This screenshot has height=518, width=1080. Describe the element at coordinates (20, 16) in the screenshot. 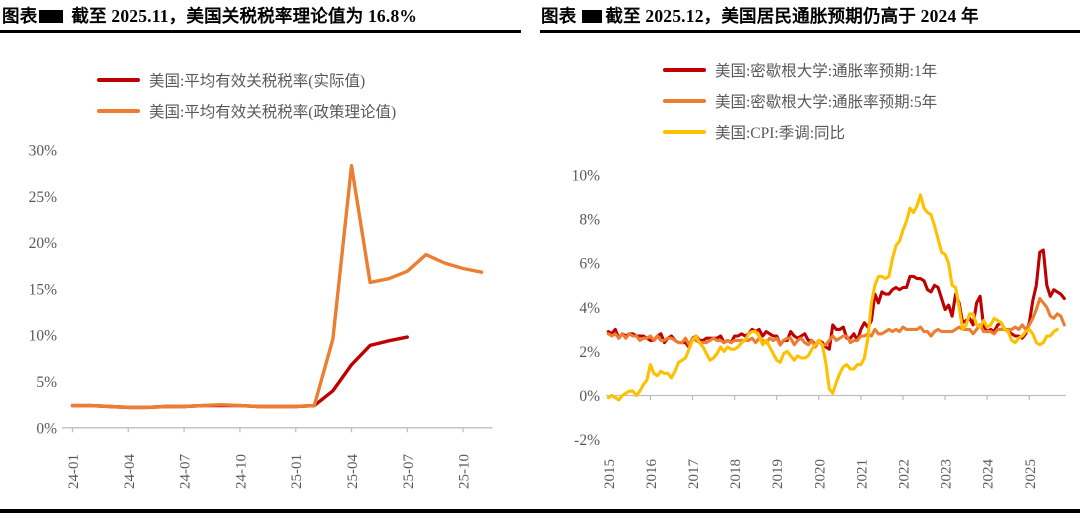

I see `left-figure-label: 图表` at that location.